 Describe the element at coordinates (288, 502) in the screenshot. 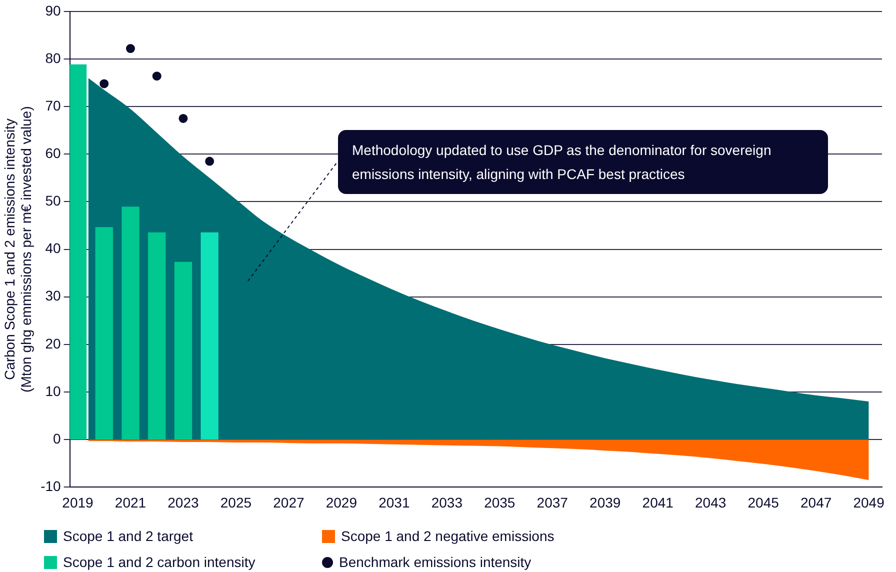

I see `x-tick-label: 2027` at that location.